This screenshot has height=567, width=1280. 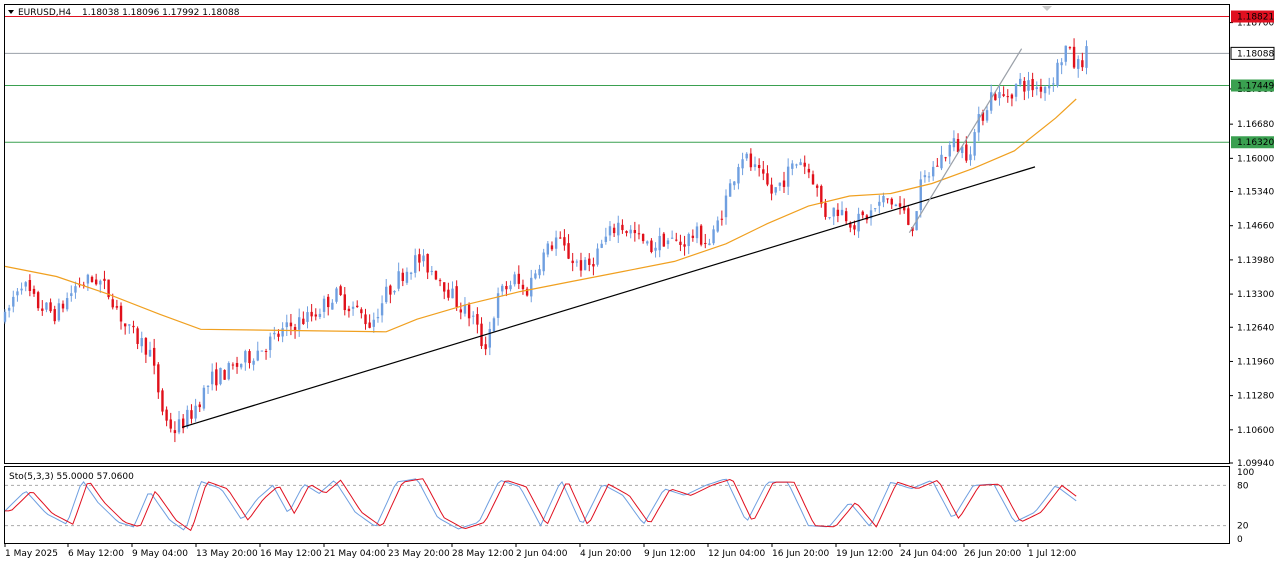 What do you see at coordinates (864, 554) in the screenshot?
I see `x-tick-label: 19 Jun 12:00` at bounding box center [864, 554].